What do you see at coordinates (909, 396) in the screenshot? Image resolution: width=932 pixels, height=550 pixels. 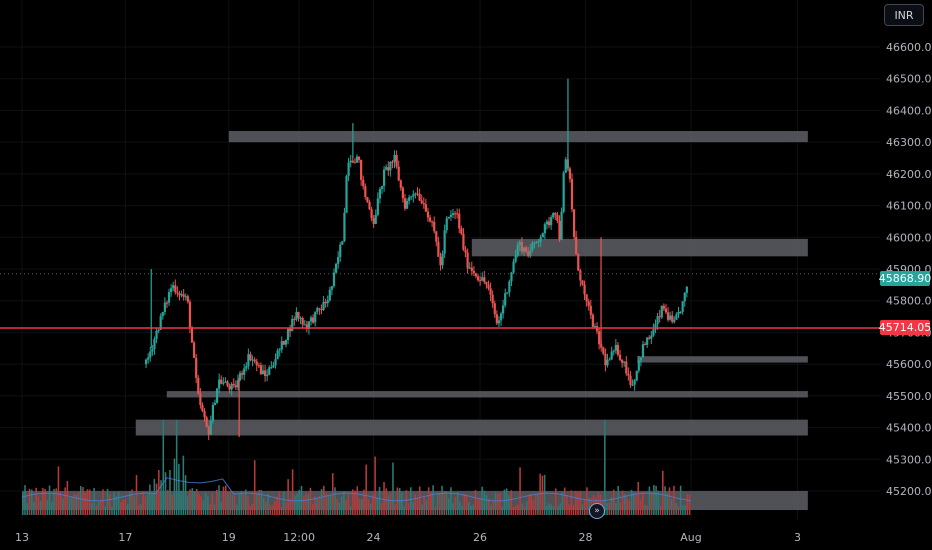 I see `y-tick-label: 45500.00` at bounding box center [909, 396].